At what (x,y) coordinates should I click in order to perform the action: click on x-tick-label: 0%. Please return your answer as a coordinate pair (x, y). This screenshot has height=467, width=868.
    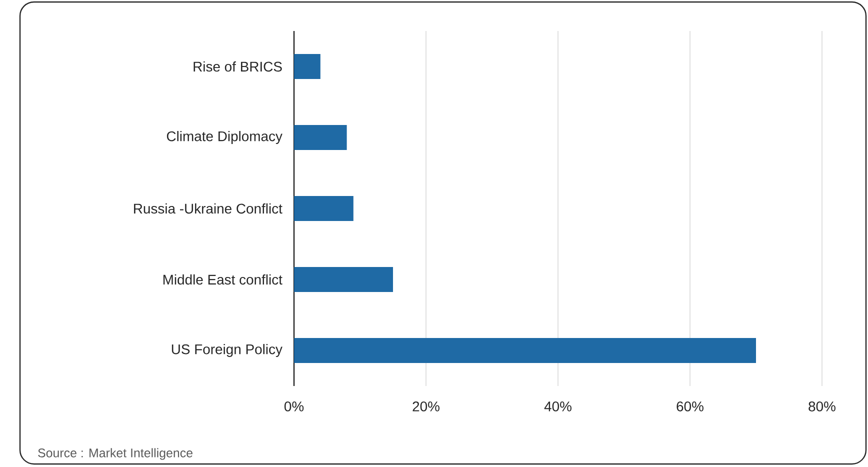
    Looking at the image, I should click on (294, 406).